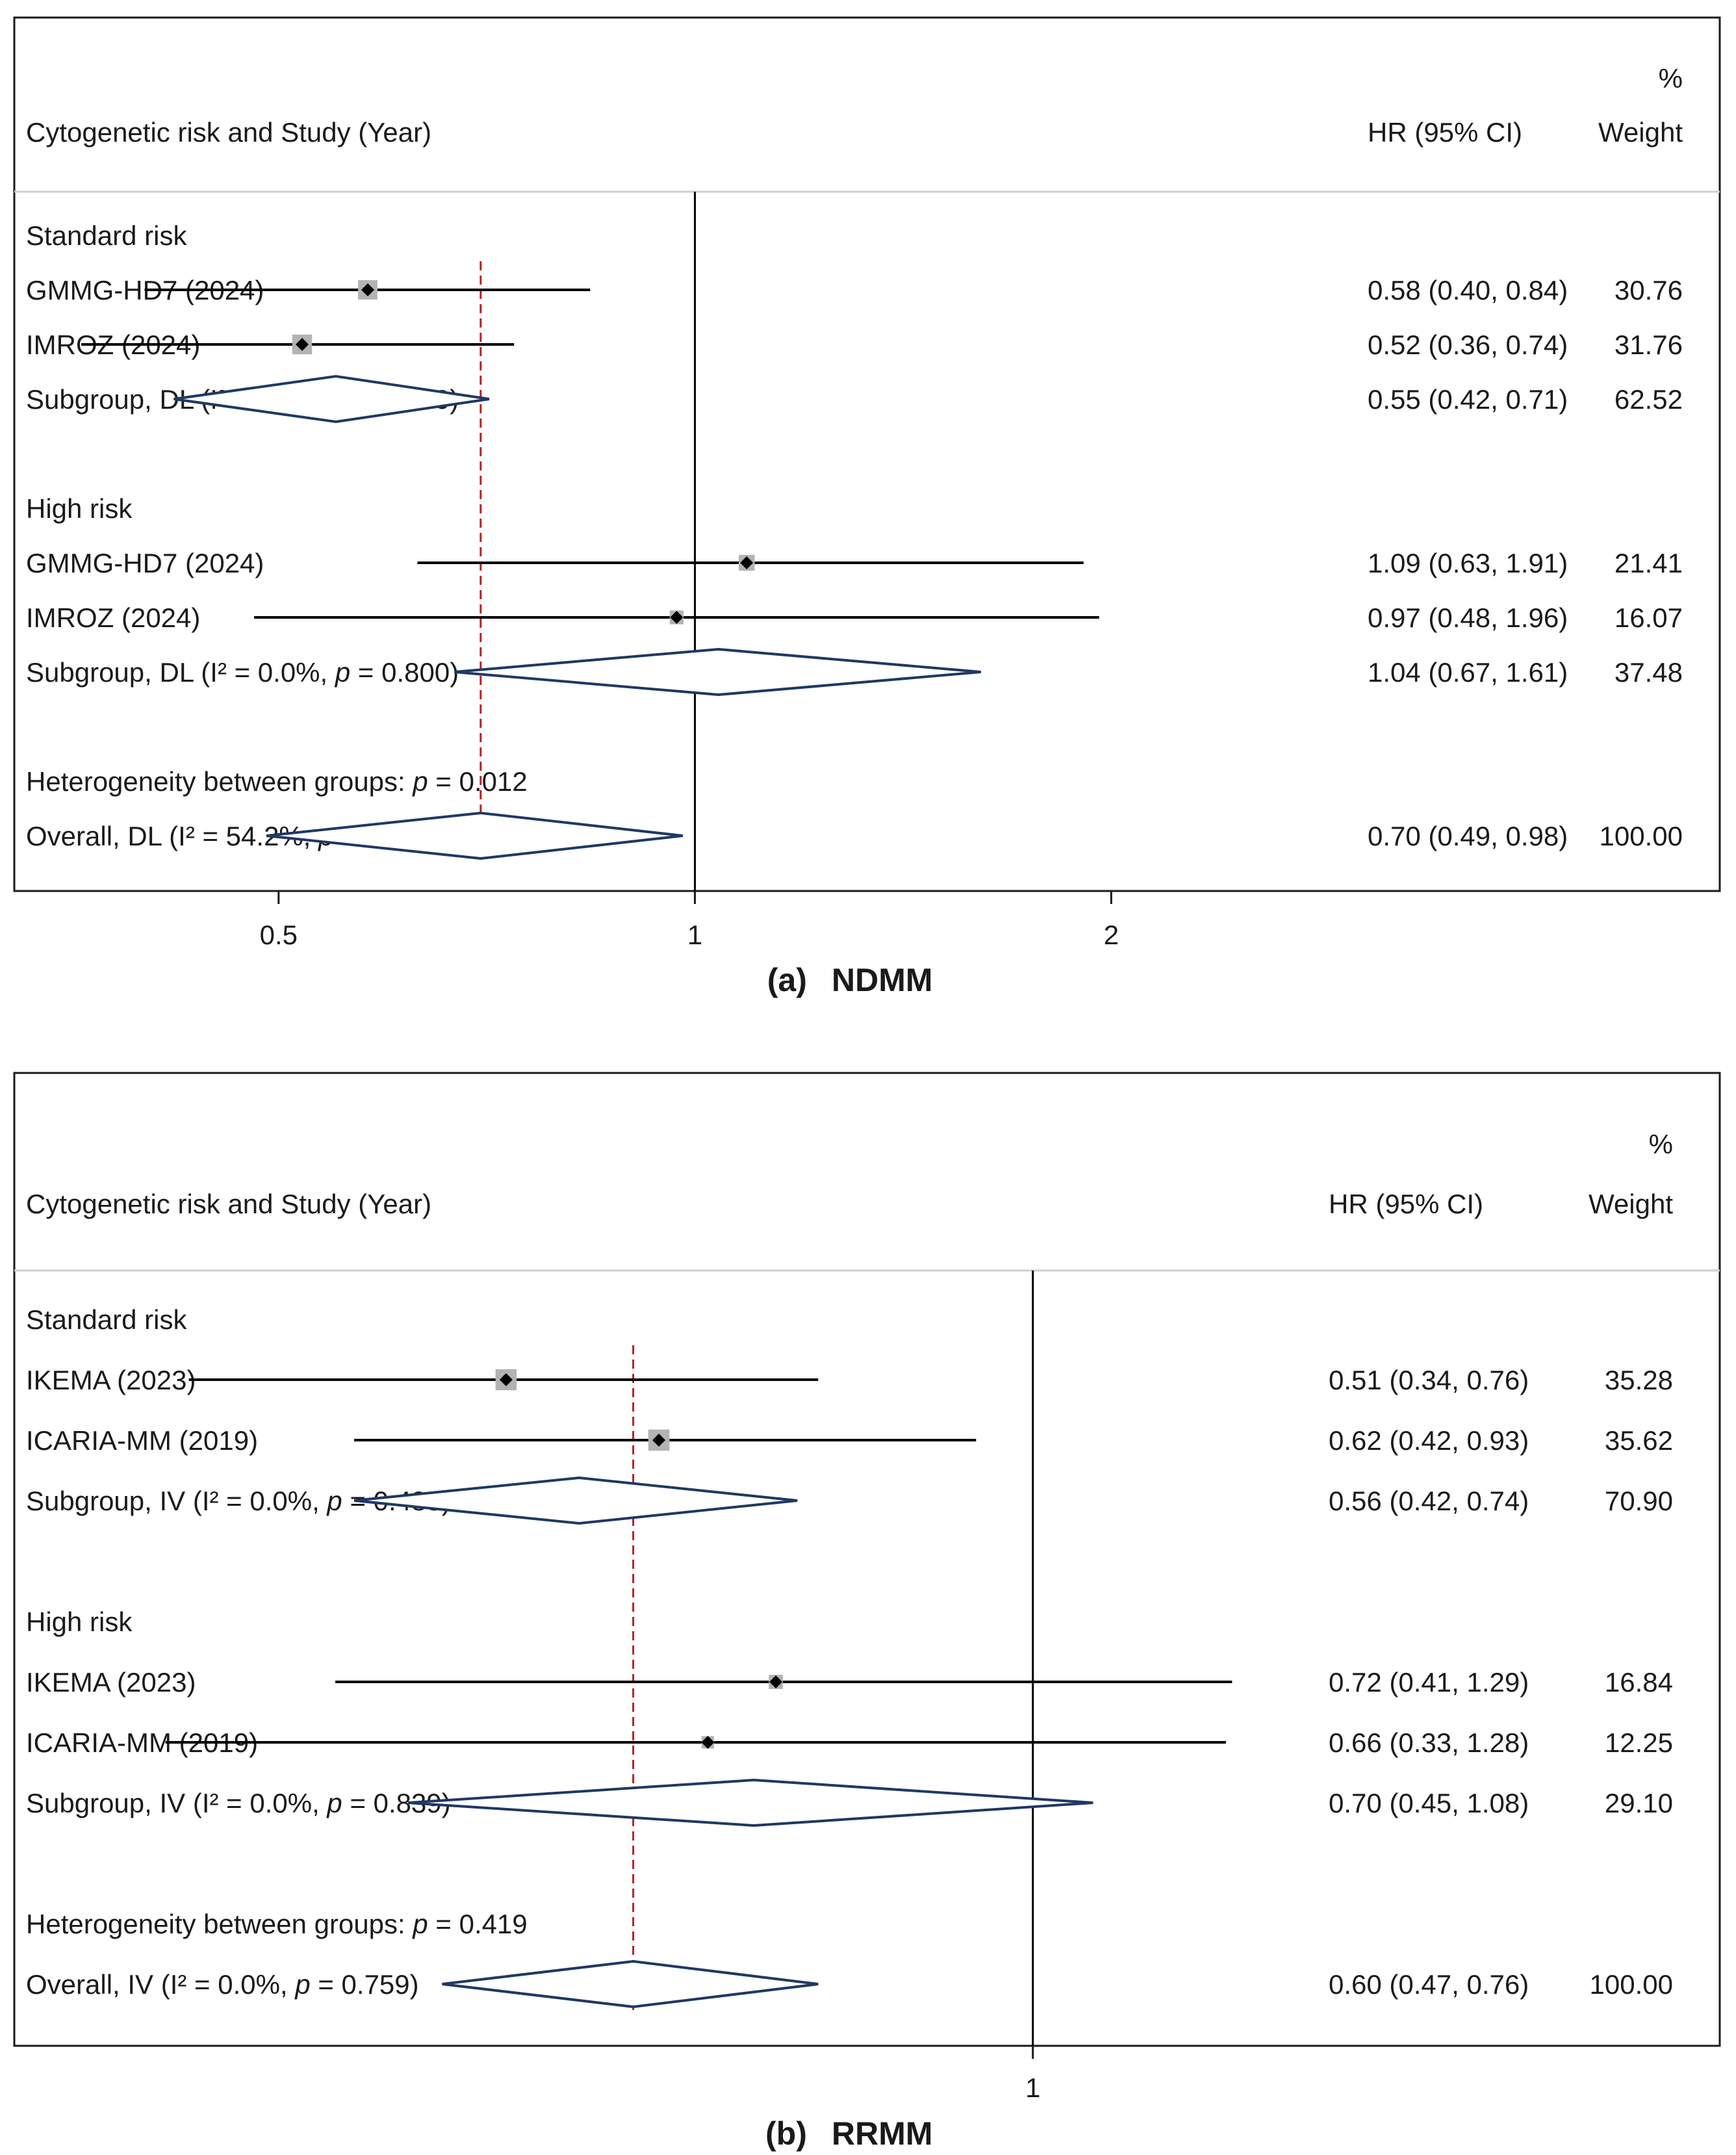 The width and height of the screenshot is (1736, 2155). Describe the element at coordinates (1468, 399) in the screenshot. I see `hr-ci-value: 0.55 (0.42, 0.71)` at that location.